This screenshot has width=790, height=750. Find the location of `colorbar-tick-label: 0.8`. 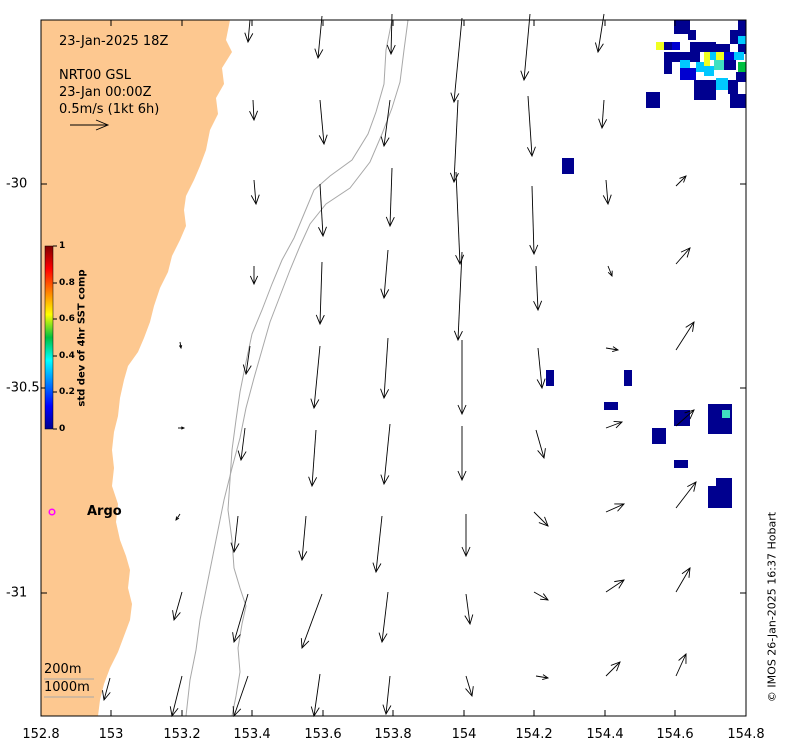

colorbar-tick-label: 0.8 is located at coordinates (67, 283).